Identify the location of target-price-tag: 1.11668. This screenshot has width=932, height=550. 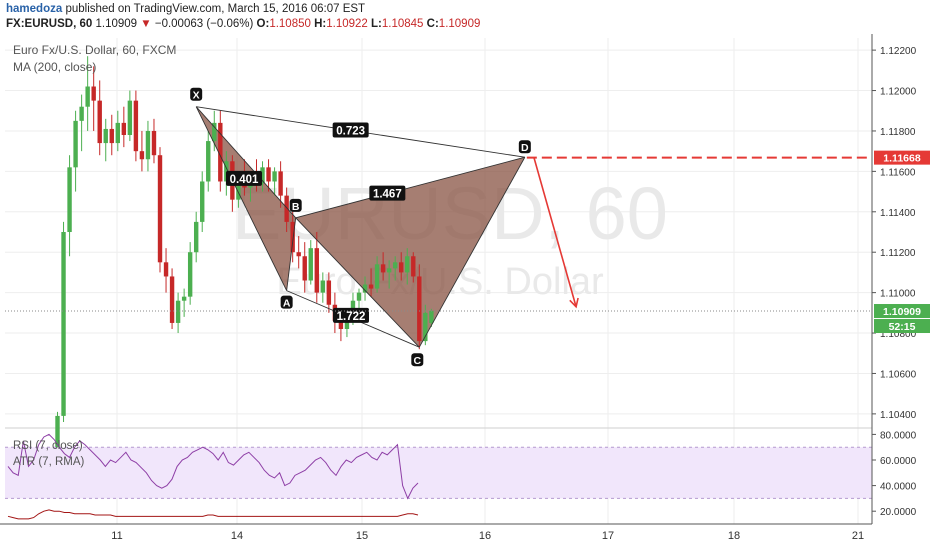
(902, 159).